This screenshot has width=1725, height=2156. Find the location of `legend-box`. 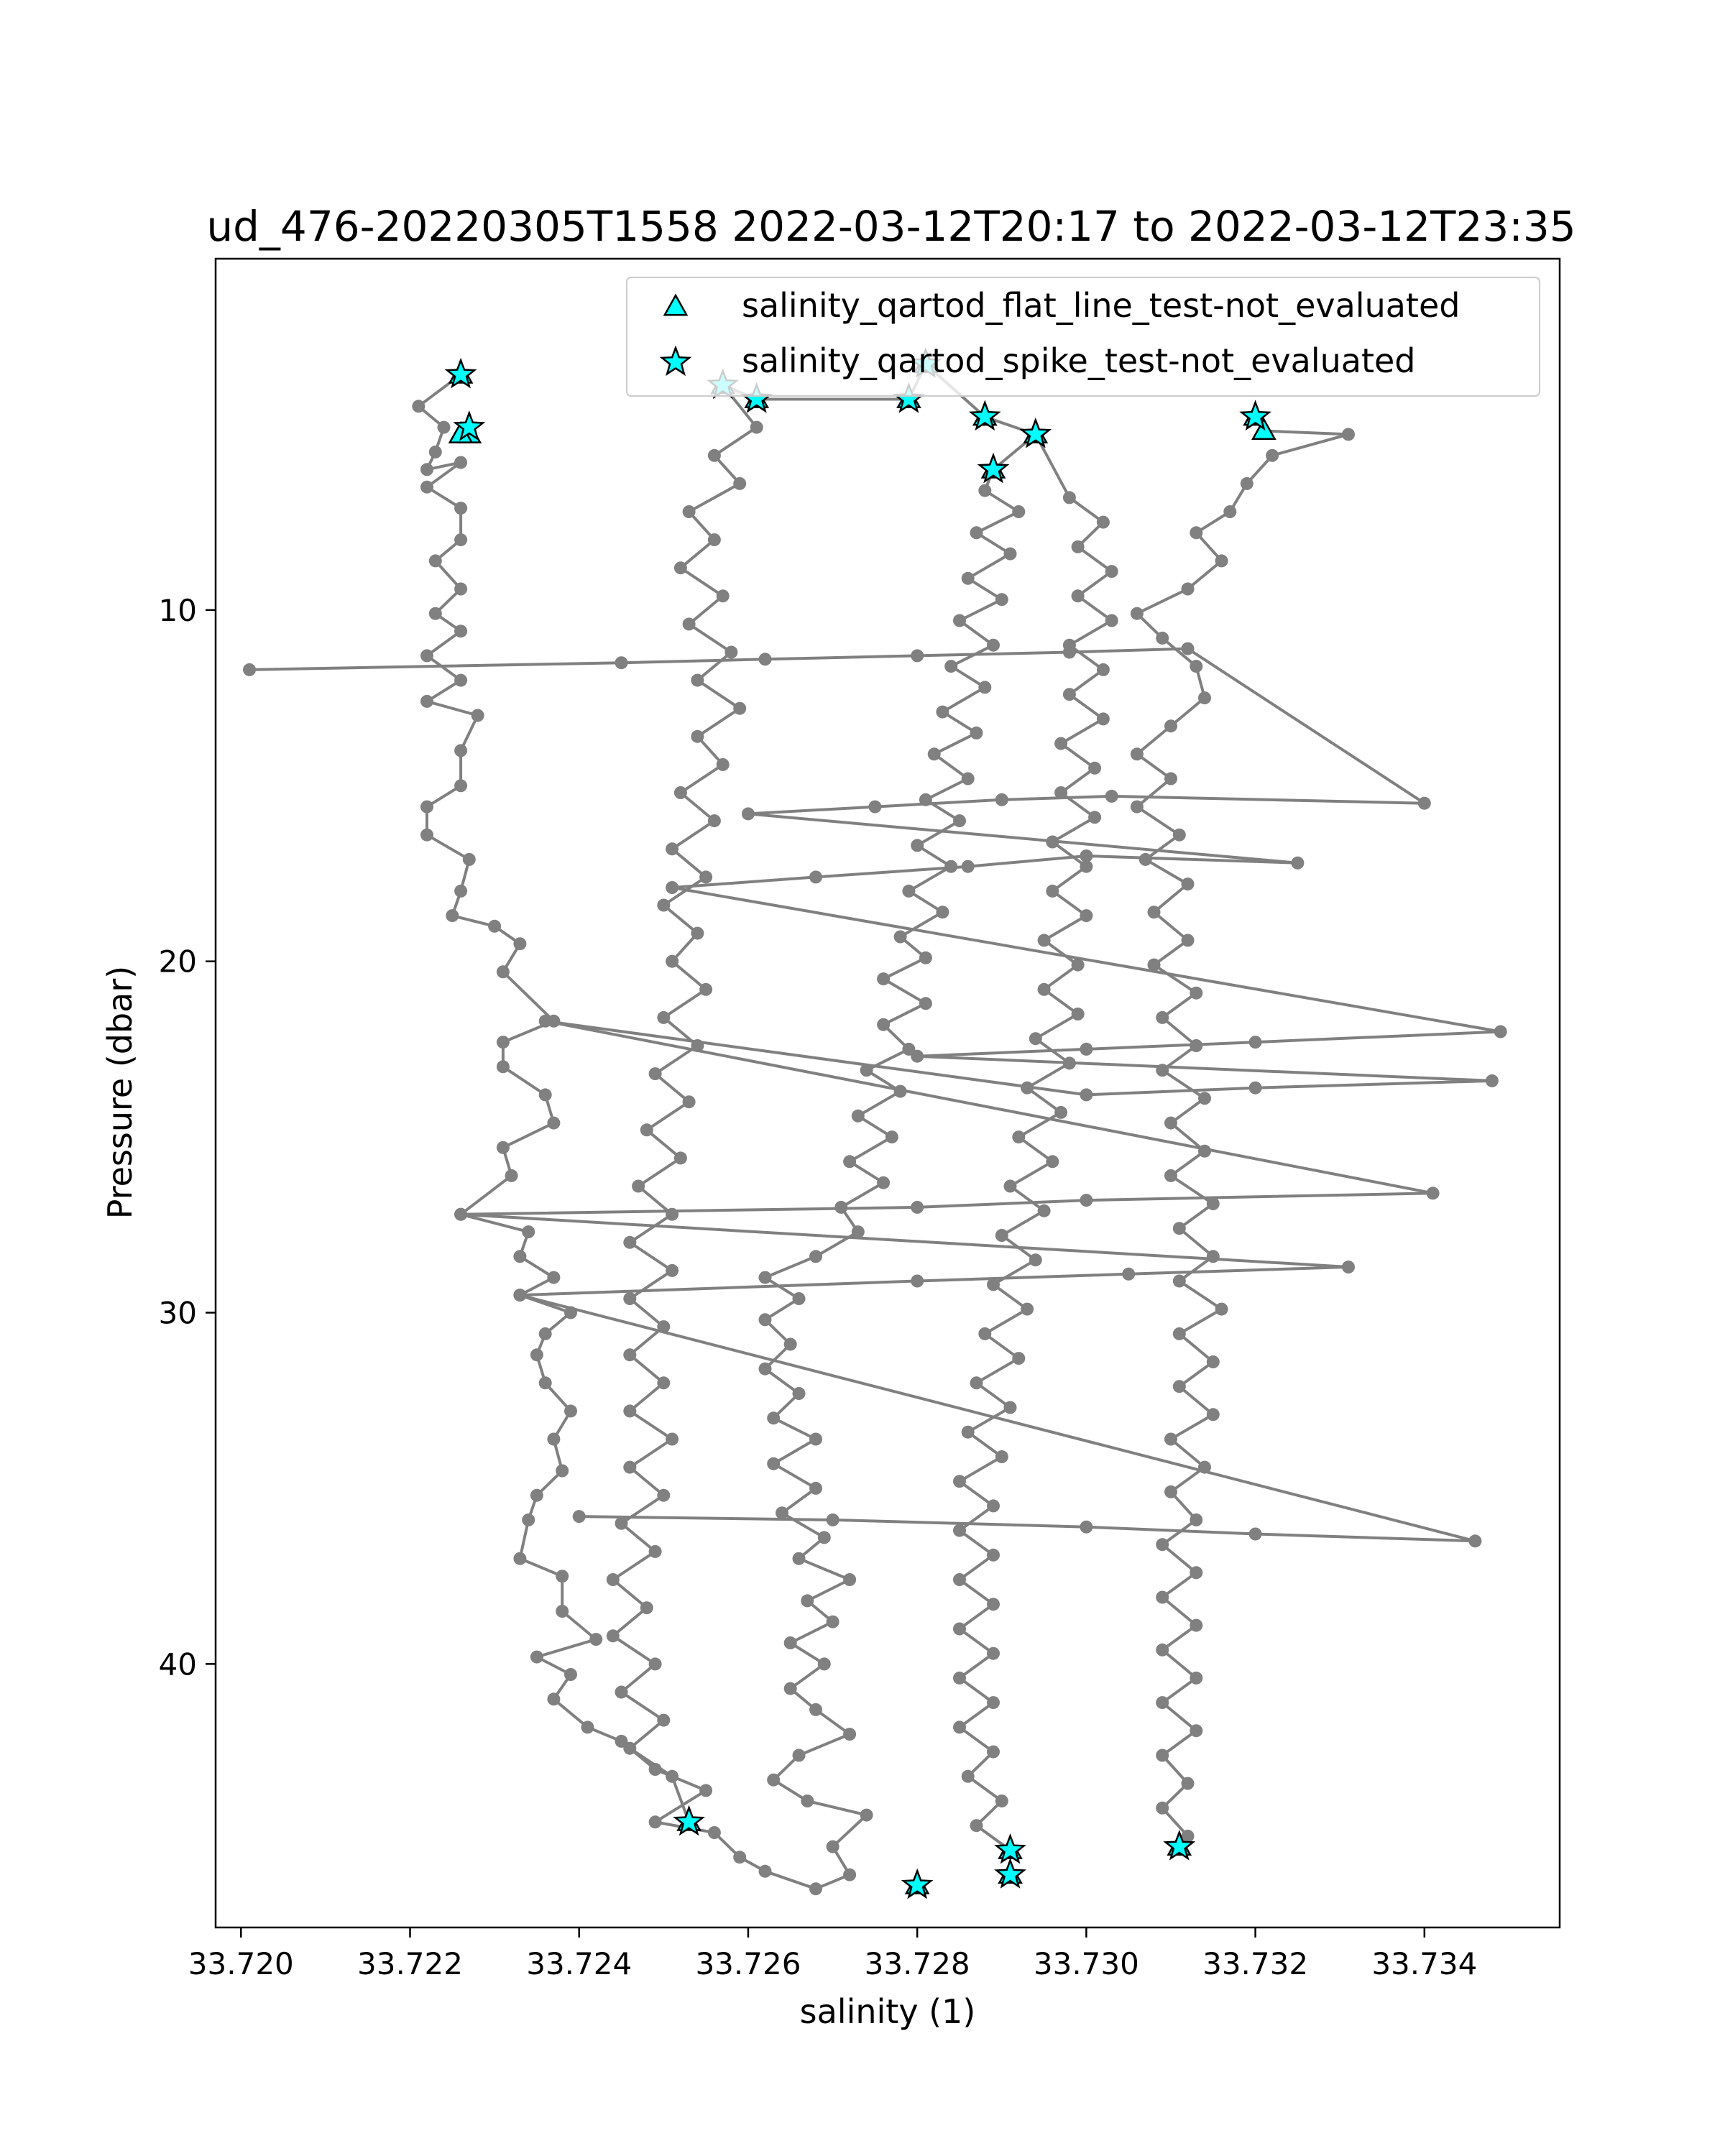

legend-box is located at coordinates (1083, 337).